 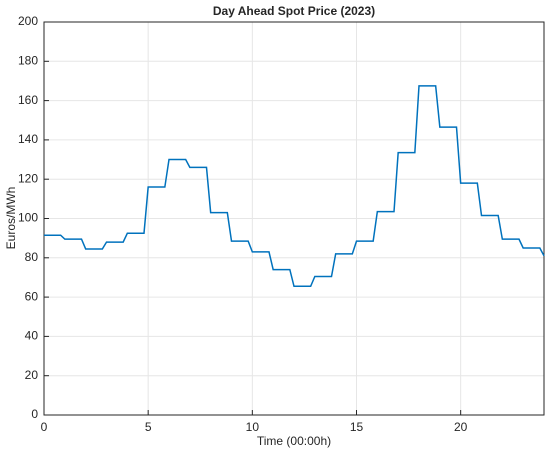 I want to click on y-tick-label: 200, so click(x=28, y=21).